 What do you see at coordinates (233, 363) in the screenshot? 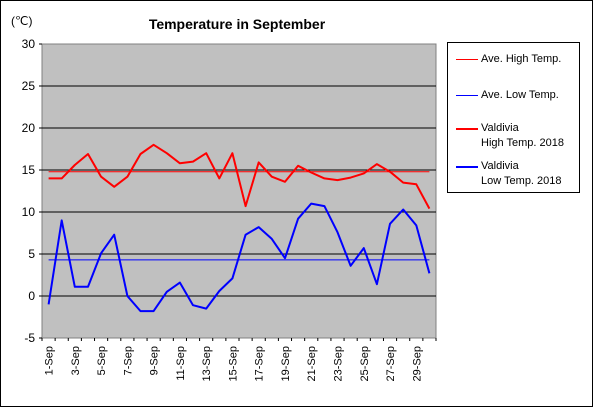
I see `x-tick-label: 15-Sep` at bounding box center [233, 363].